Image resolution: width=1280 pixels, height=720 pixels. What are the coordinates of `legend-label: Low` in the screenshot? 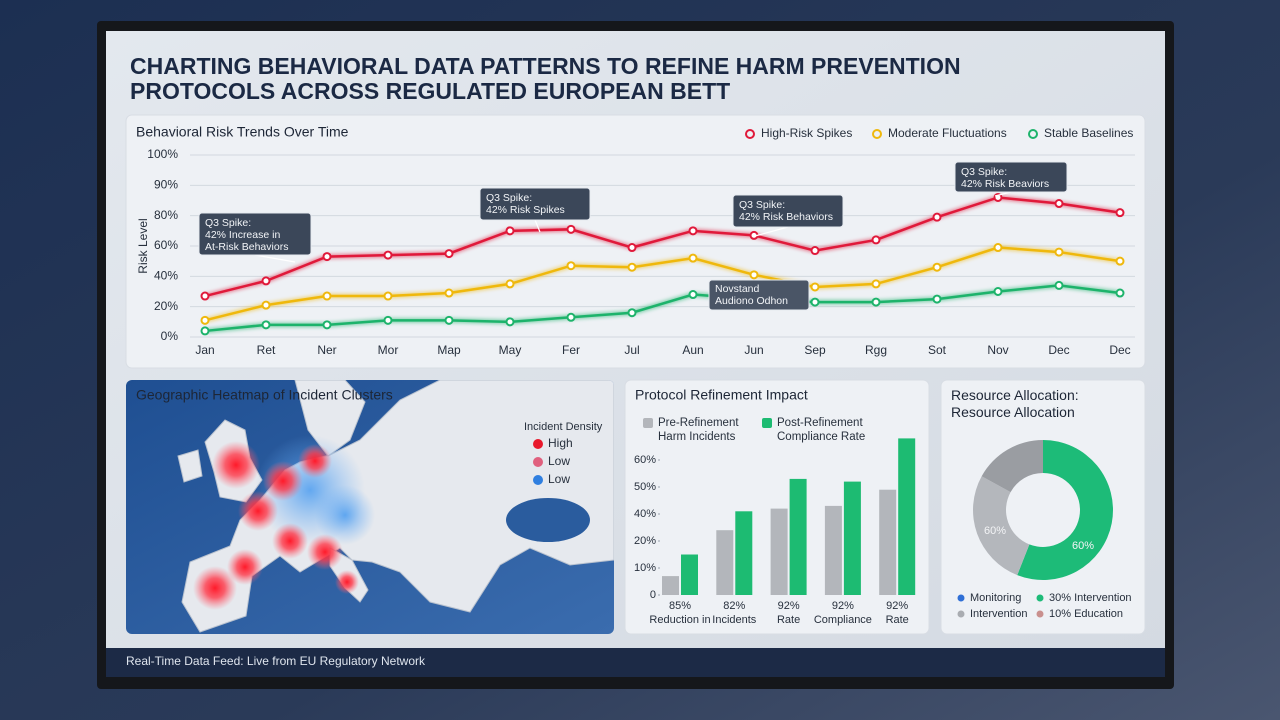 It's located at (559, 479).